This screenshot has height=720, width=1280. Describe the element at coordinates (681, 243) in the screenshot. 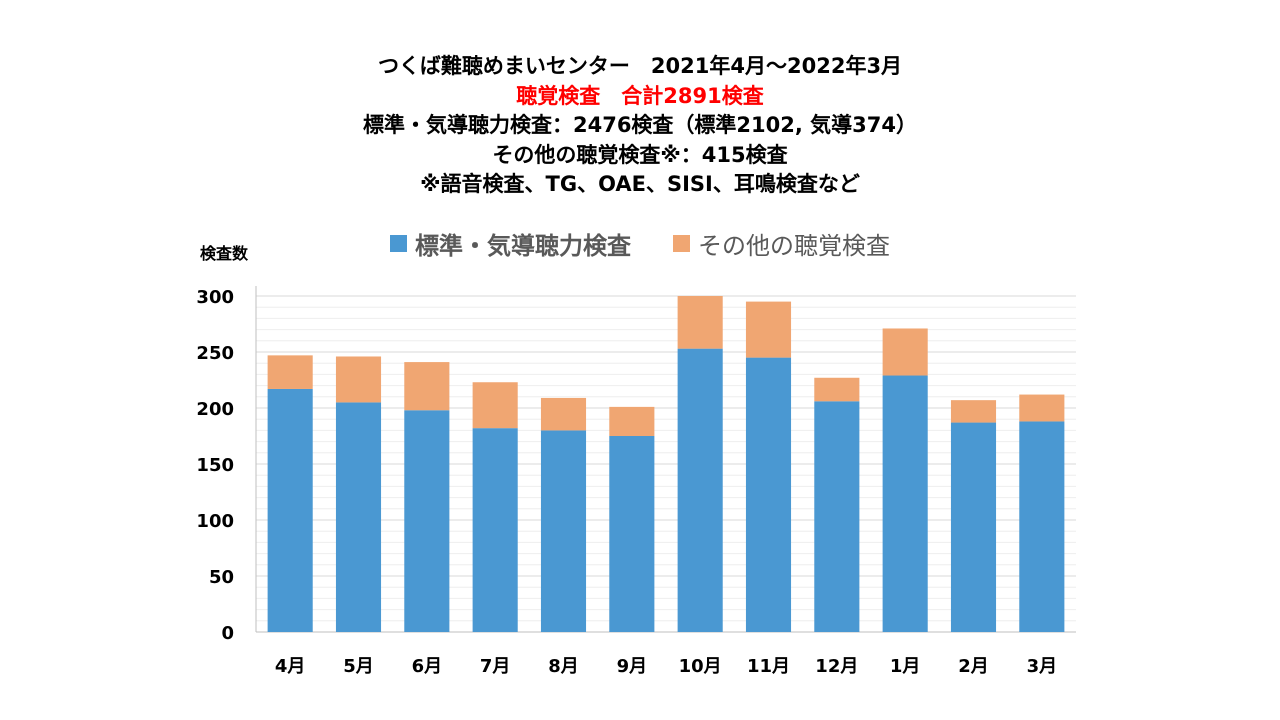

I see `legend-swatch-other` at that location.